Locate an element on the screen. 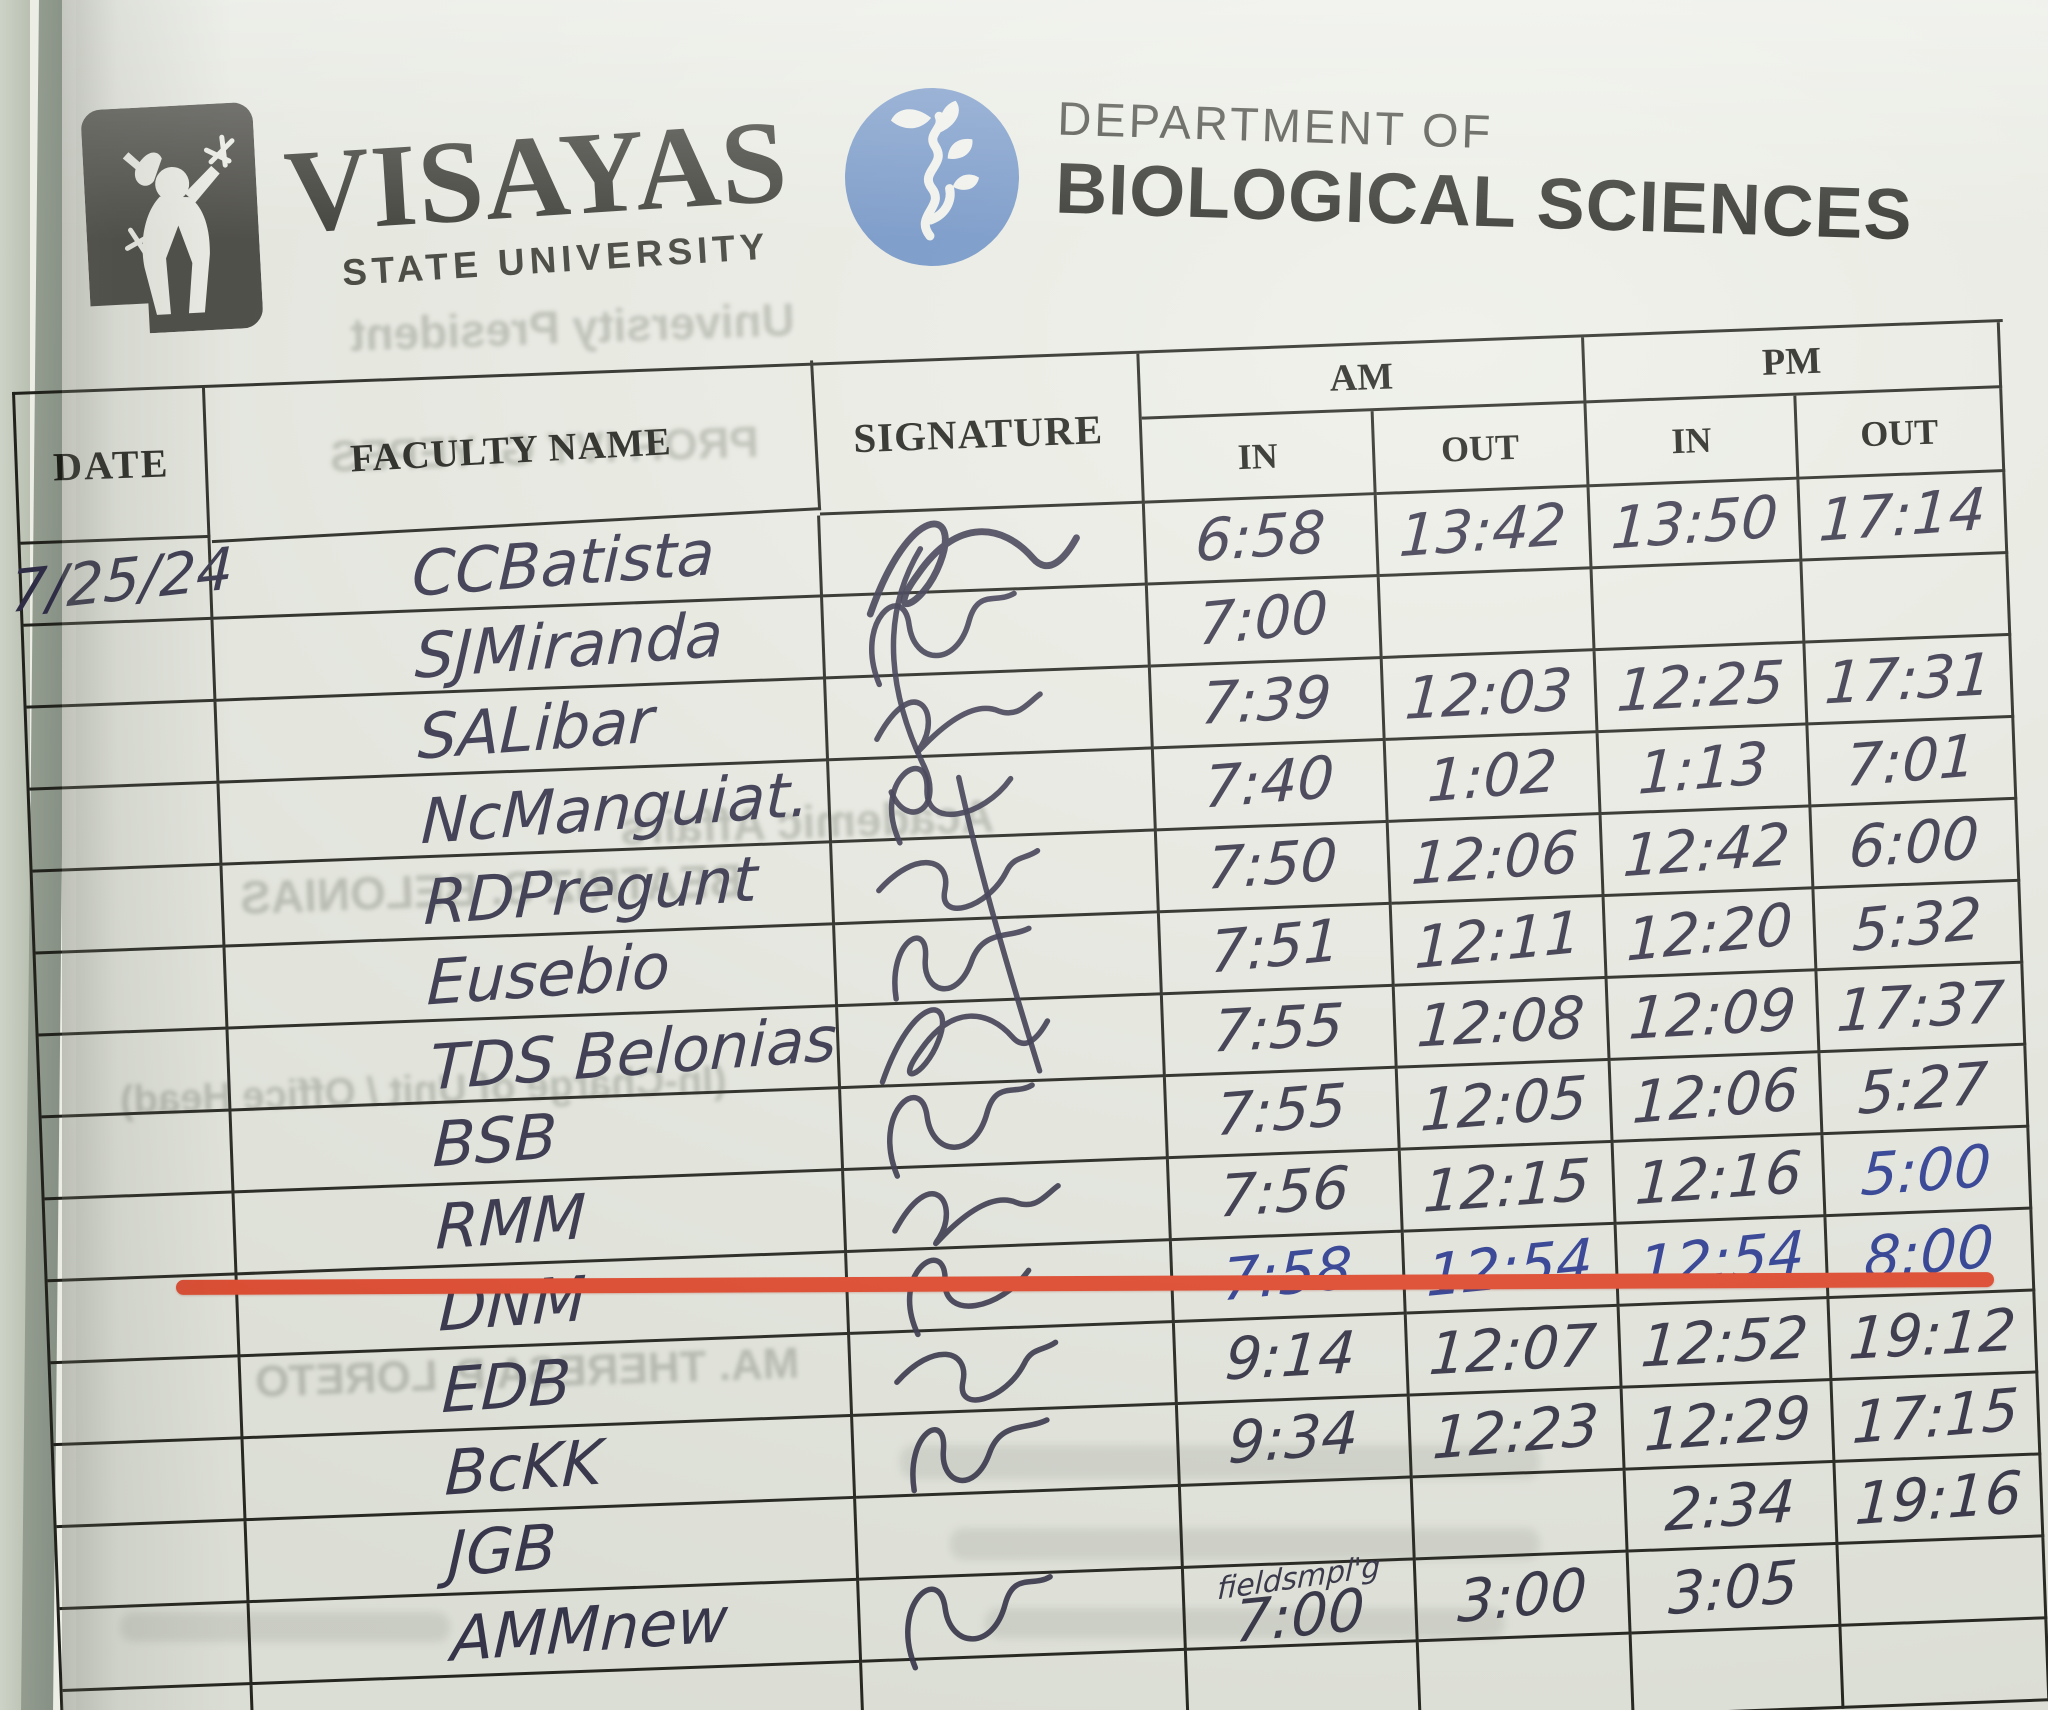  am-in-cell: 7:51 is located at coordinates (1277, 950).